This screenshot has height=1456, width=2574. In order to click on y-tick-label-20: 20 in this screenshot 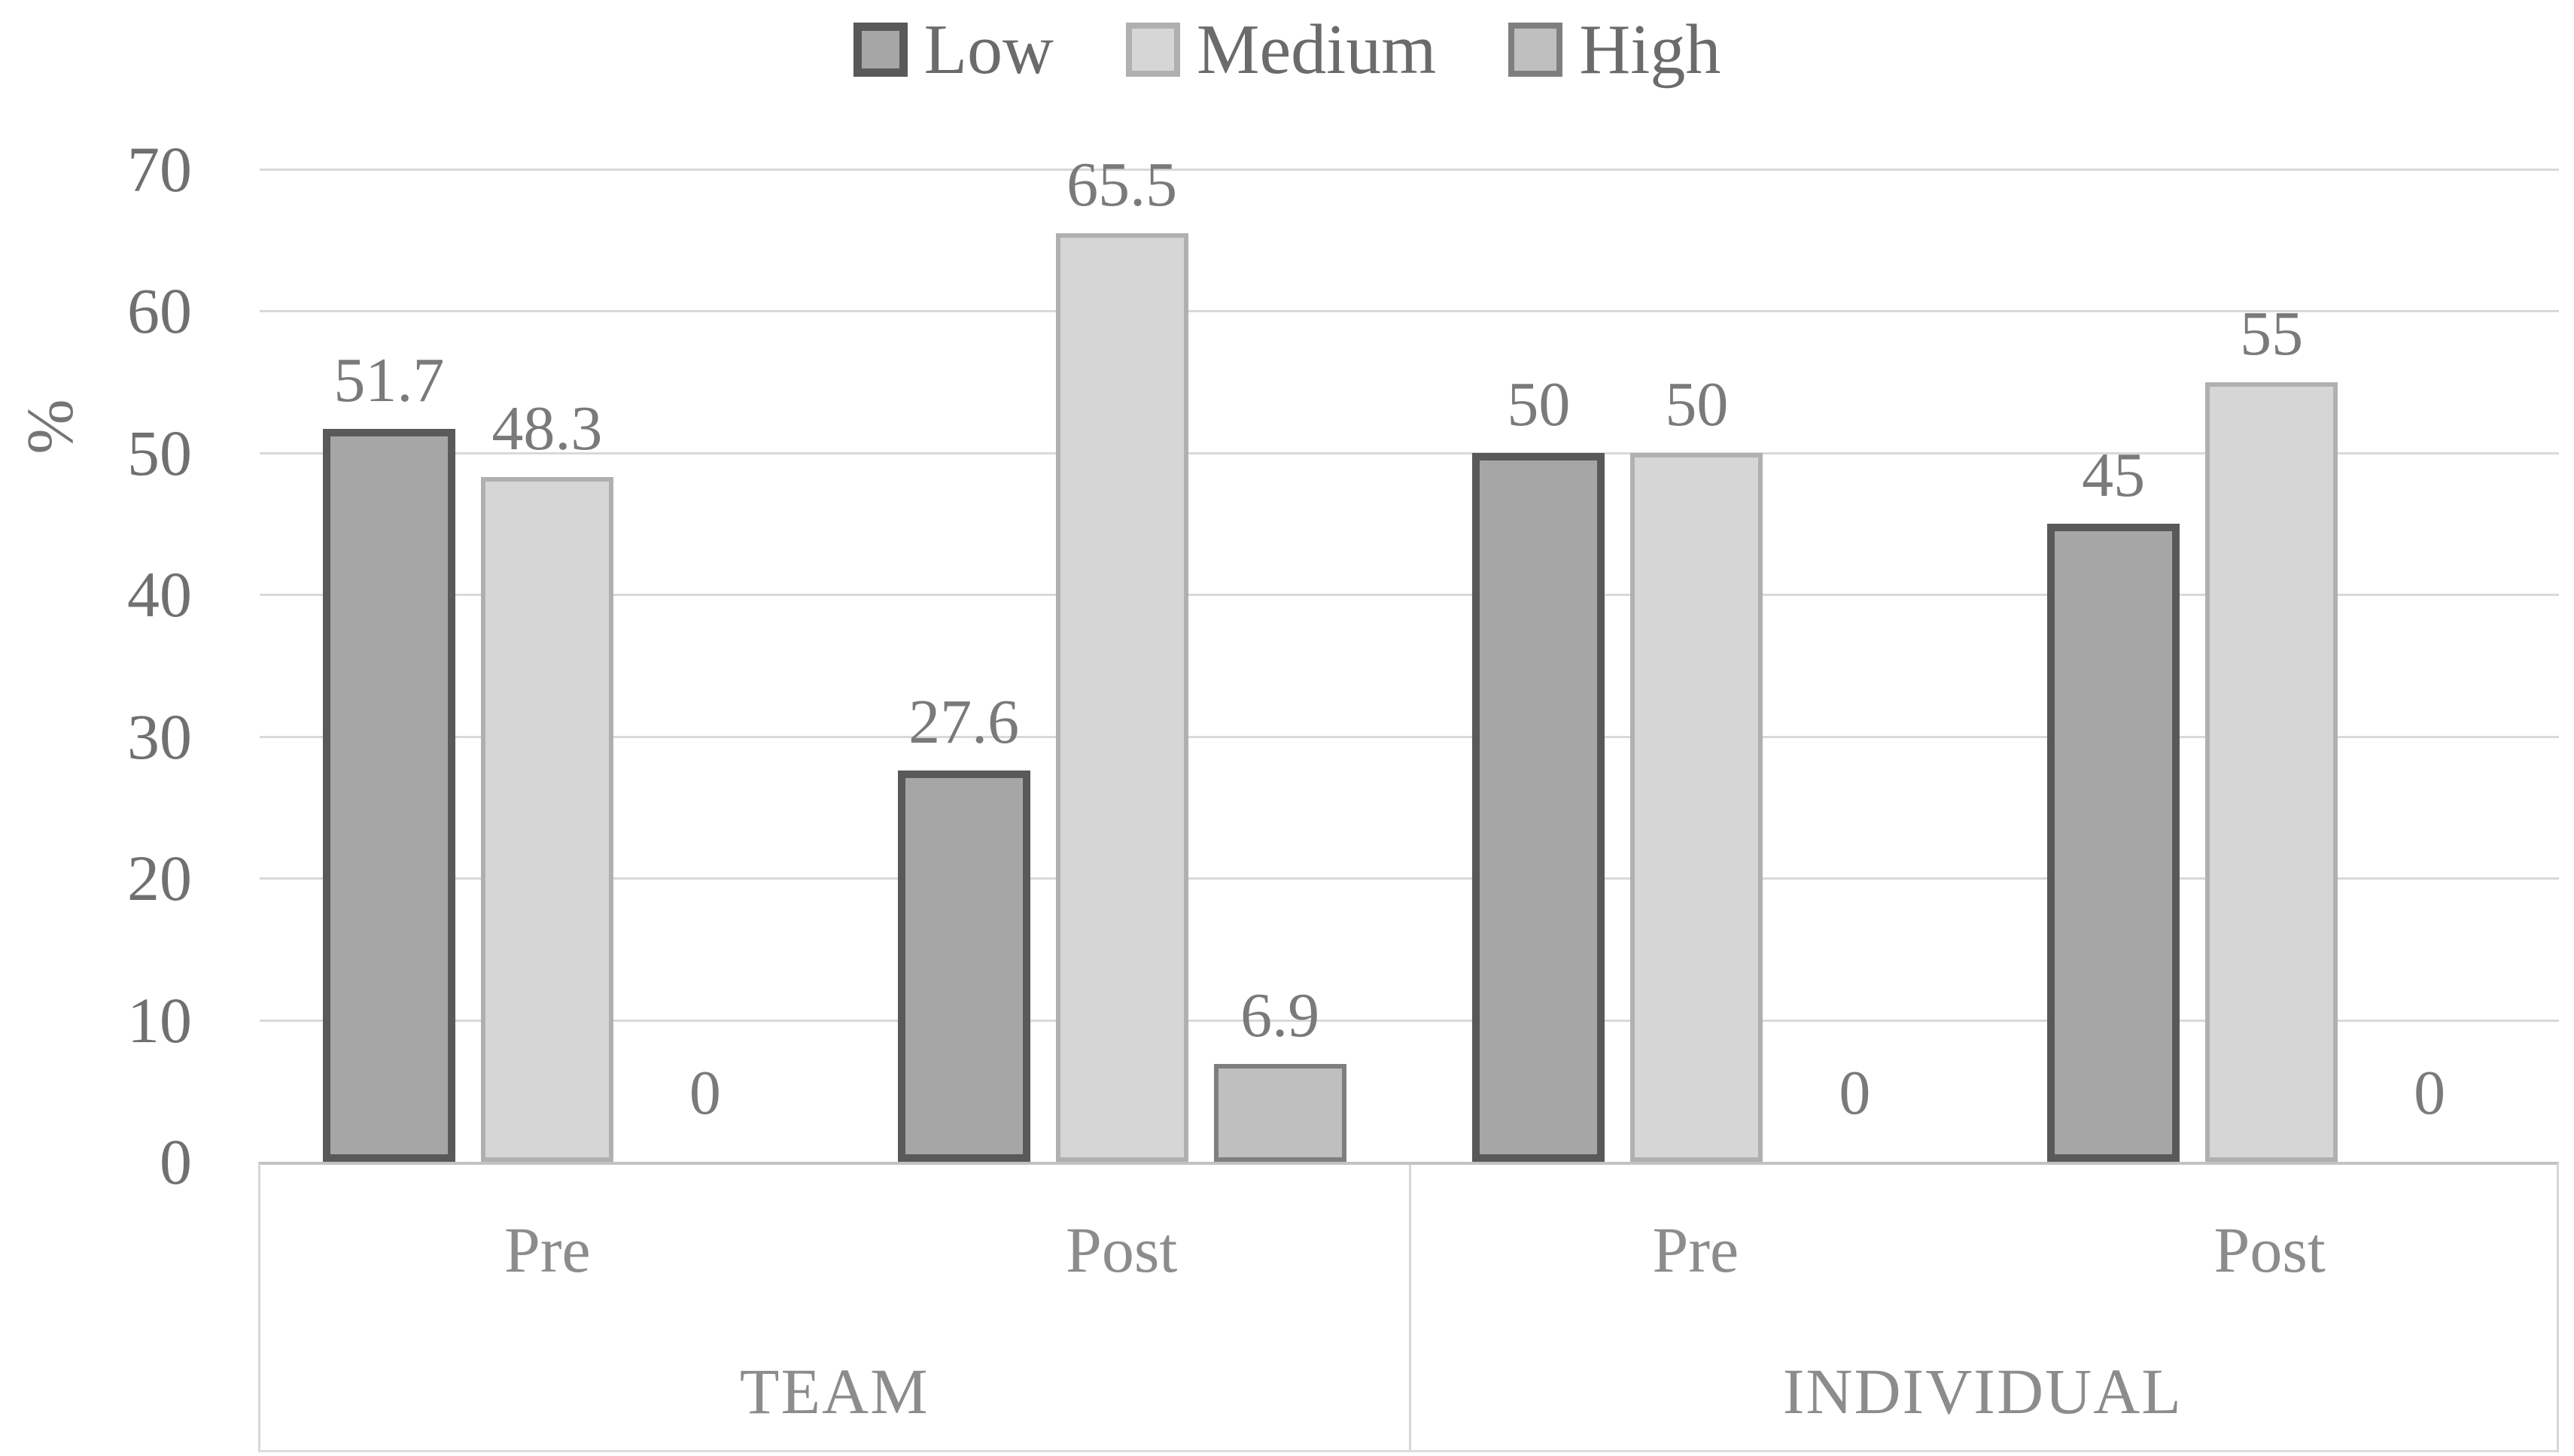, I will do `click(159, 878)`.